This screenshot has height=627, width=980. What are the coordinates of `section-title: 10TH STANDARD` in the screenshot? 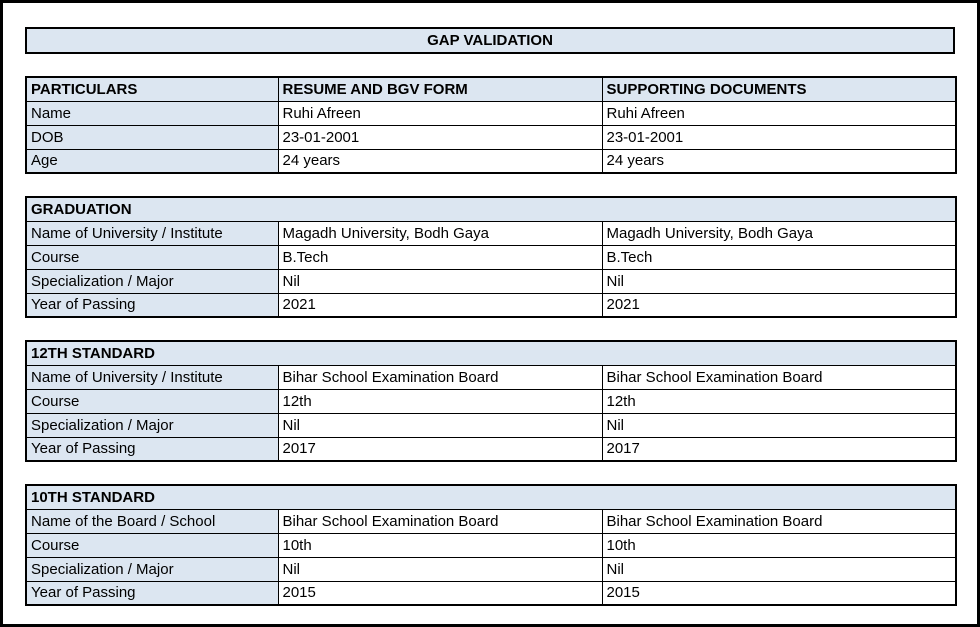 It's located at (491, 497).